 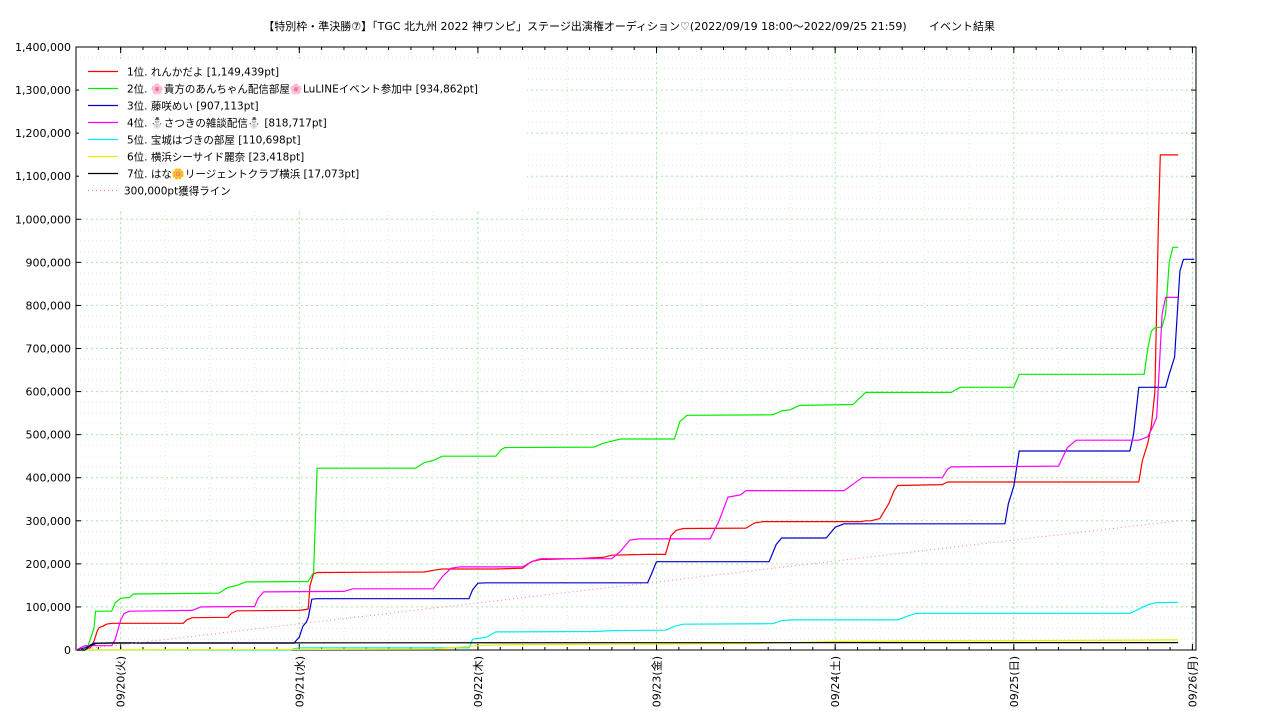 I want to click on y-tick-label: 1,200,000, so click(x=43, y=133).